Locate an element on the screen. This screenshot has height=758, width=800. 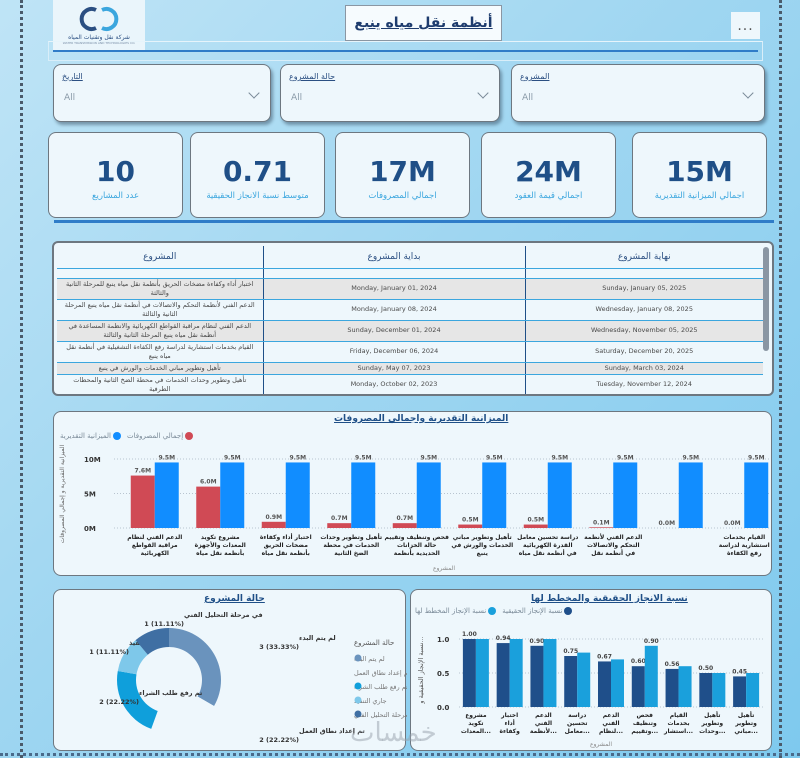
donut-slice is located at coordinates (195, 667).